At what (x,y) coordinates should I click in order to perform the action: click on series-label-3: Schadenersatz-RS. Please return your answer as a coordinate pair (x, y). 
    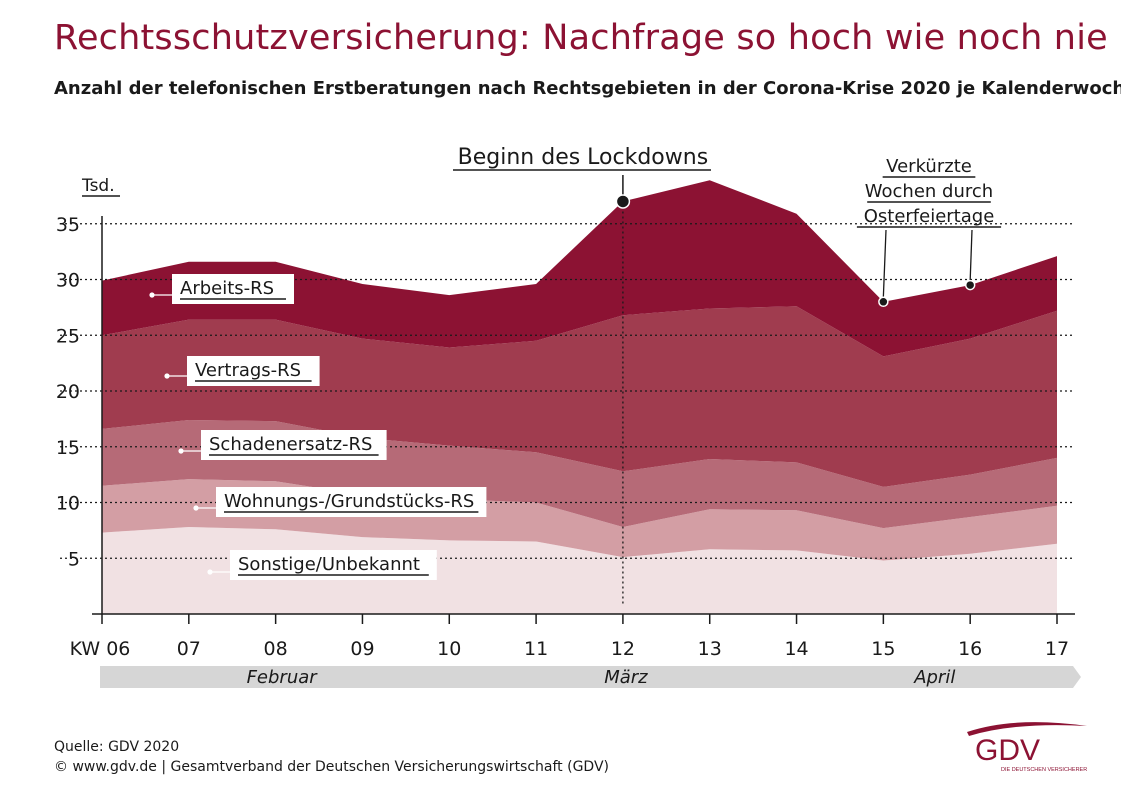
    Looking at the image, I should click on (291, 444).